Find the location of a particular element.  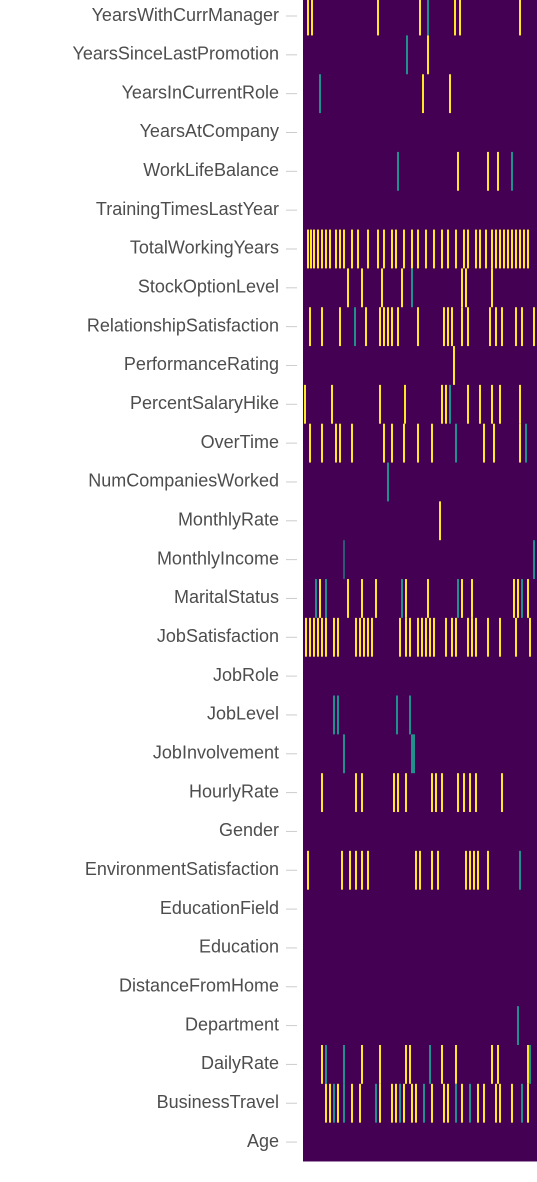

row-label: YearsInCurrentRole is located at coordinates (200, 92).